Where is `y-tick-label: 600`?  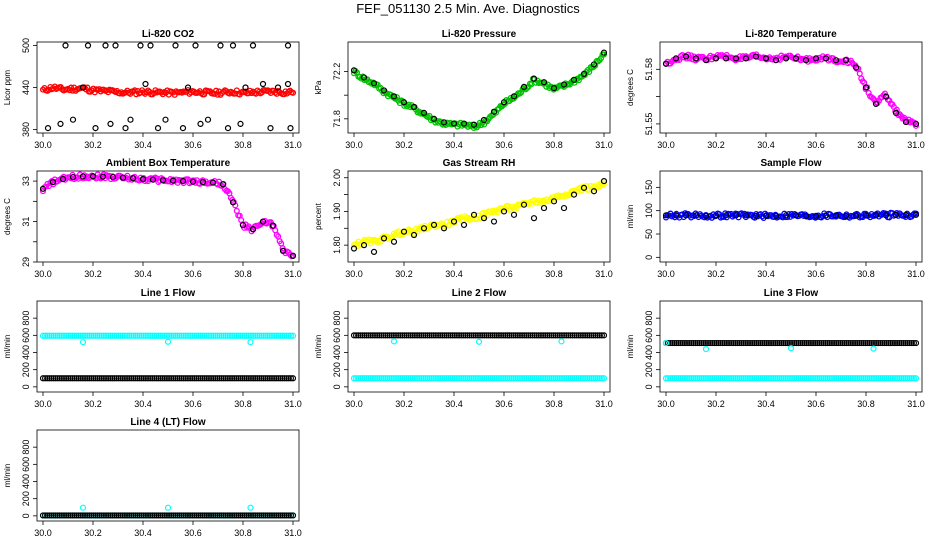 y-tick-label: 600 is located at coordinates (337, 335).